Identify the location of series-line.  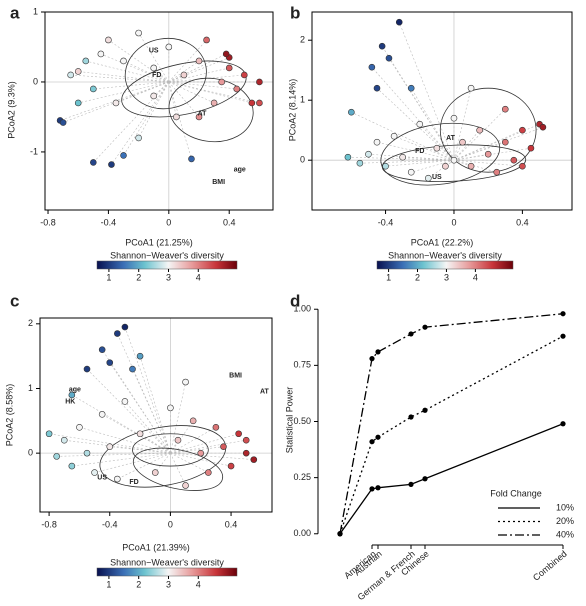
(451, 479).